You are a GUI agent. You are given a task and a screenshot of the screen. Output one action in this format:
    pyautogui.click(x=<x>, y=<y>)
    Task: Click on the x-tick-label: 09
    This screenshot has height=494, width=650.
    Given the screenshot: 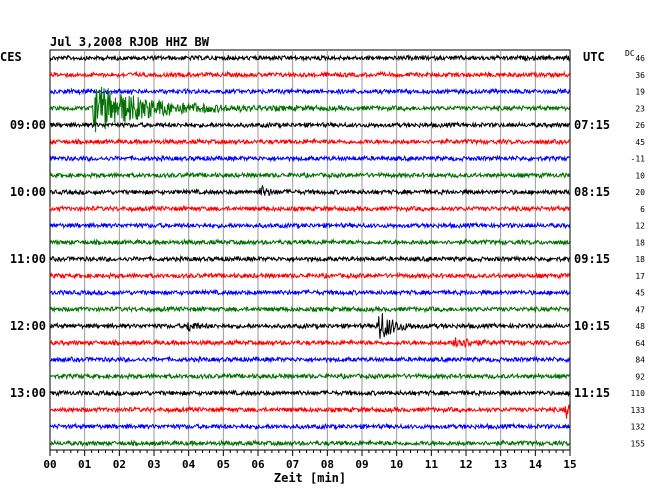 What is the action you would take?
    pyautogui.click(x=361, y=464)
    